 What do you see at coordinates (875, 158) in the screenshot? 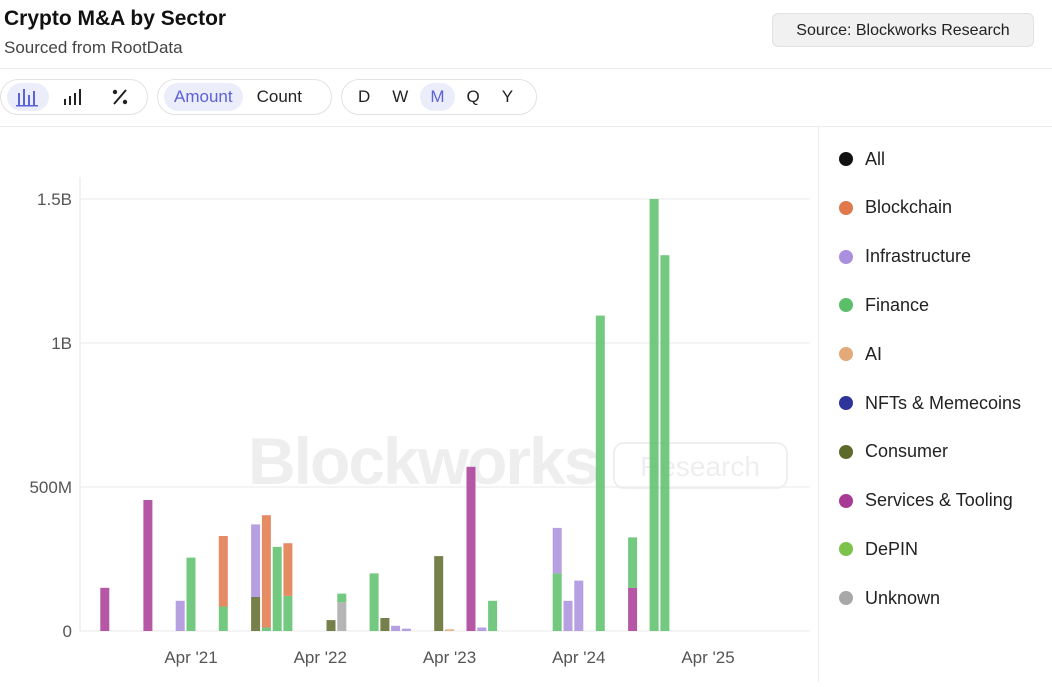
I see `legend-label: All` at bounding box center [875, 158].